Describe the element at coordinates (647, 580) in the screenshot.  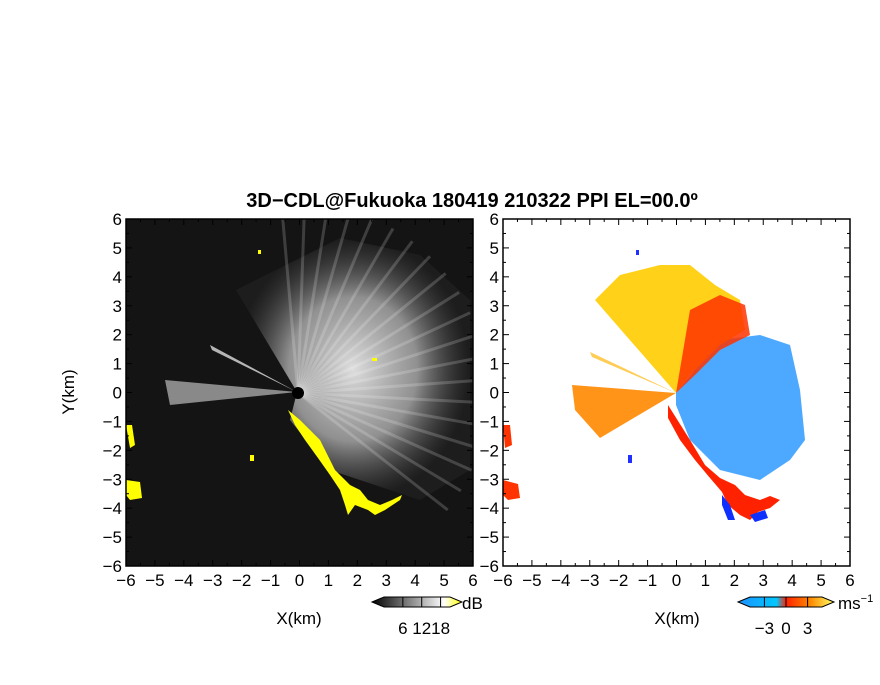
I see `velocity-x-tick-label: −1` at that location.